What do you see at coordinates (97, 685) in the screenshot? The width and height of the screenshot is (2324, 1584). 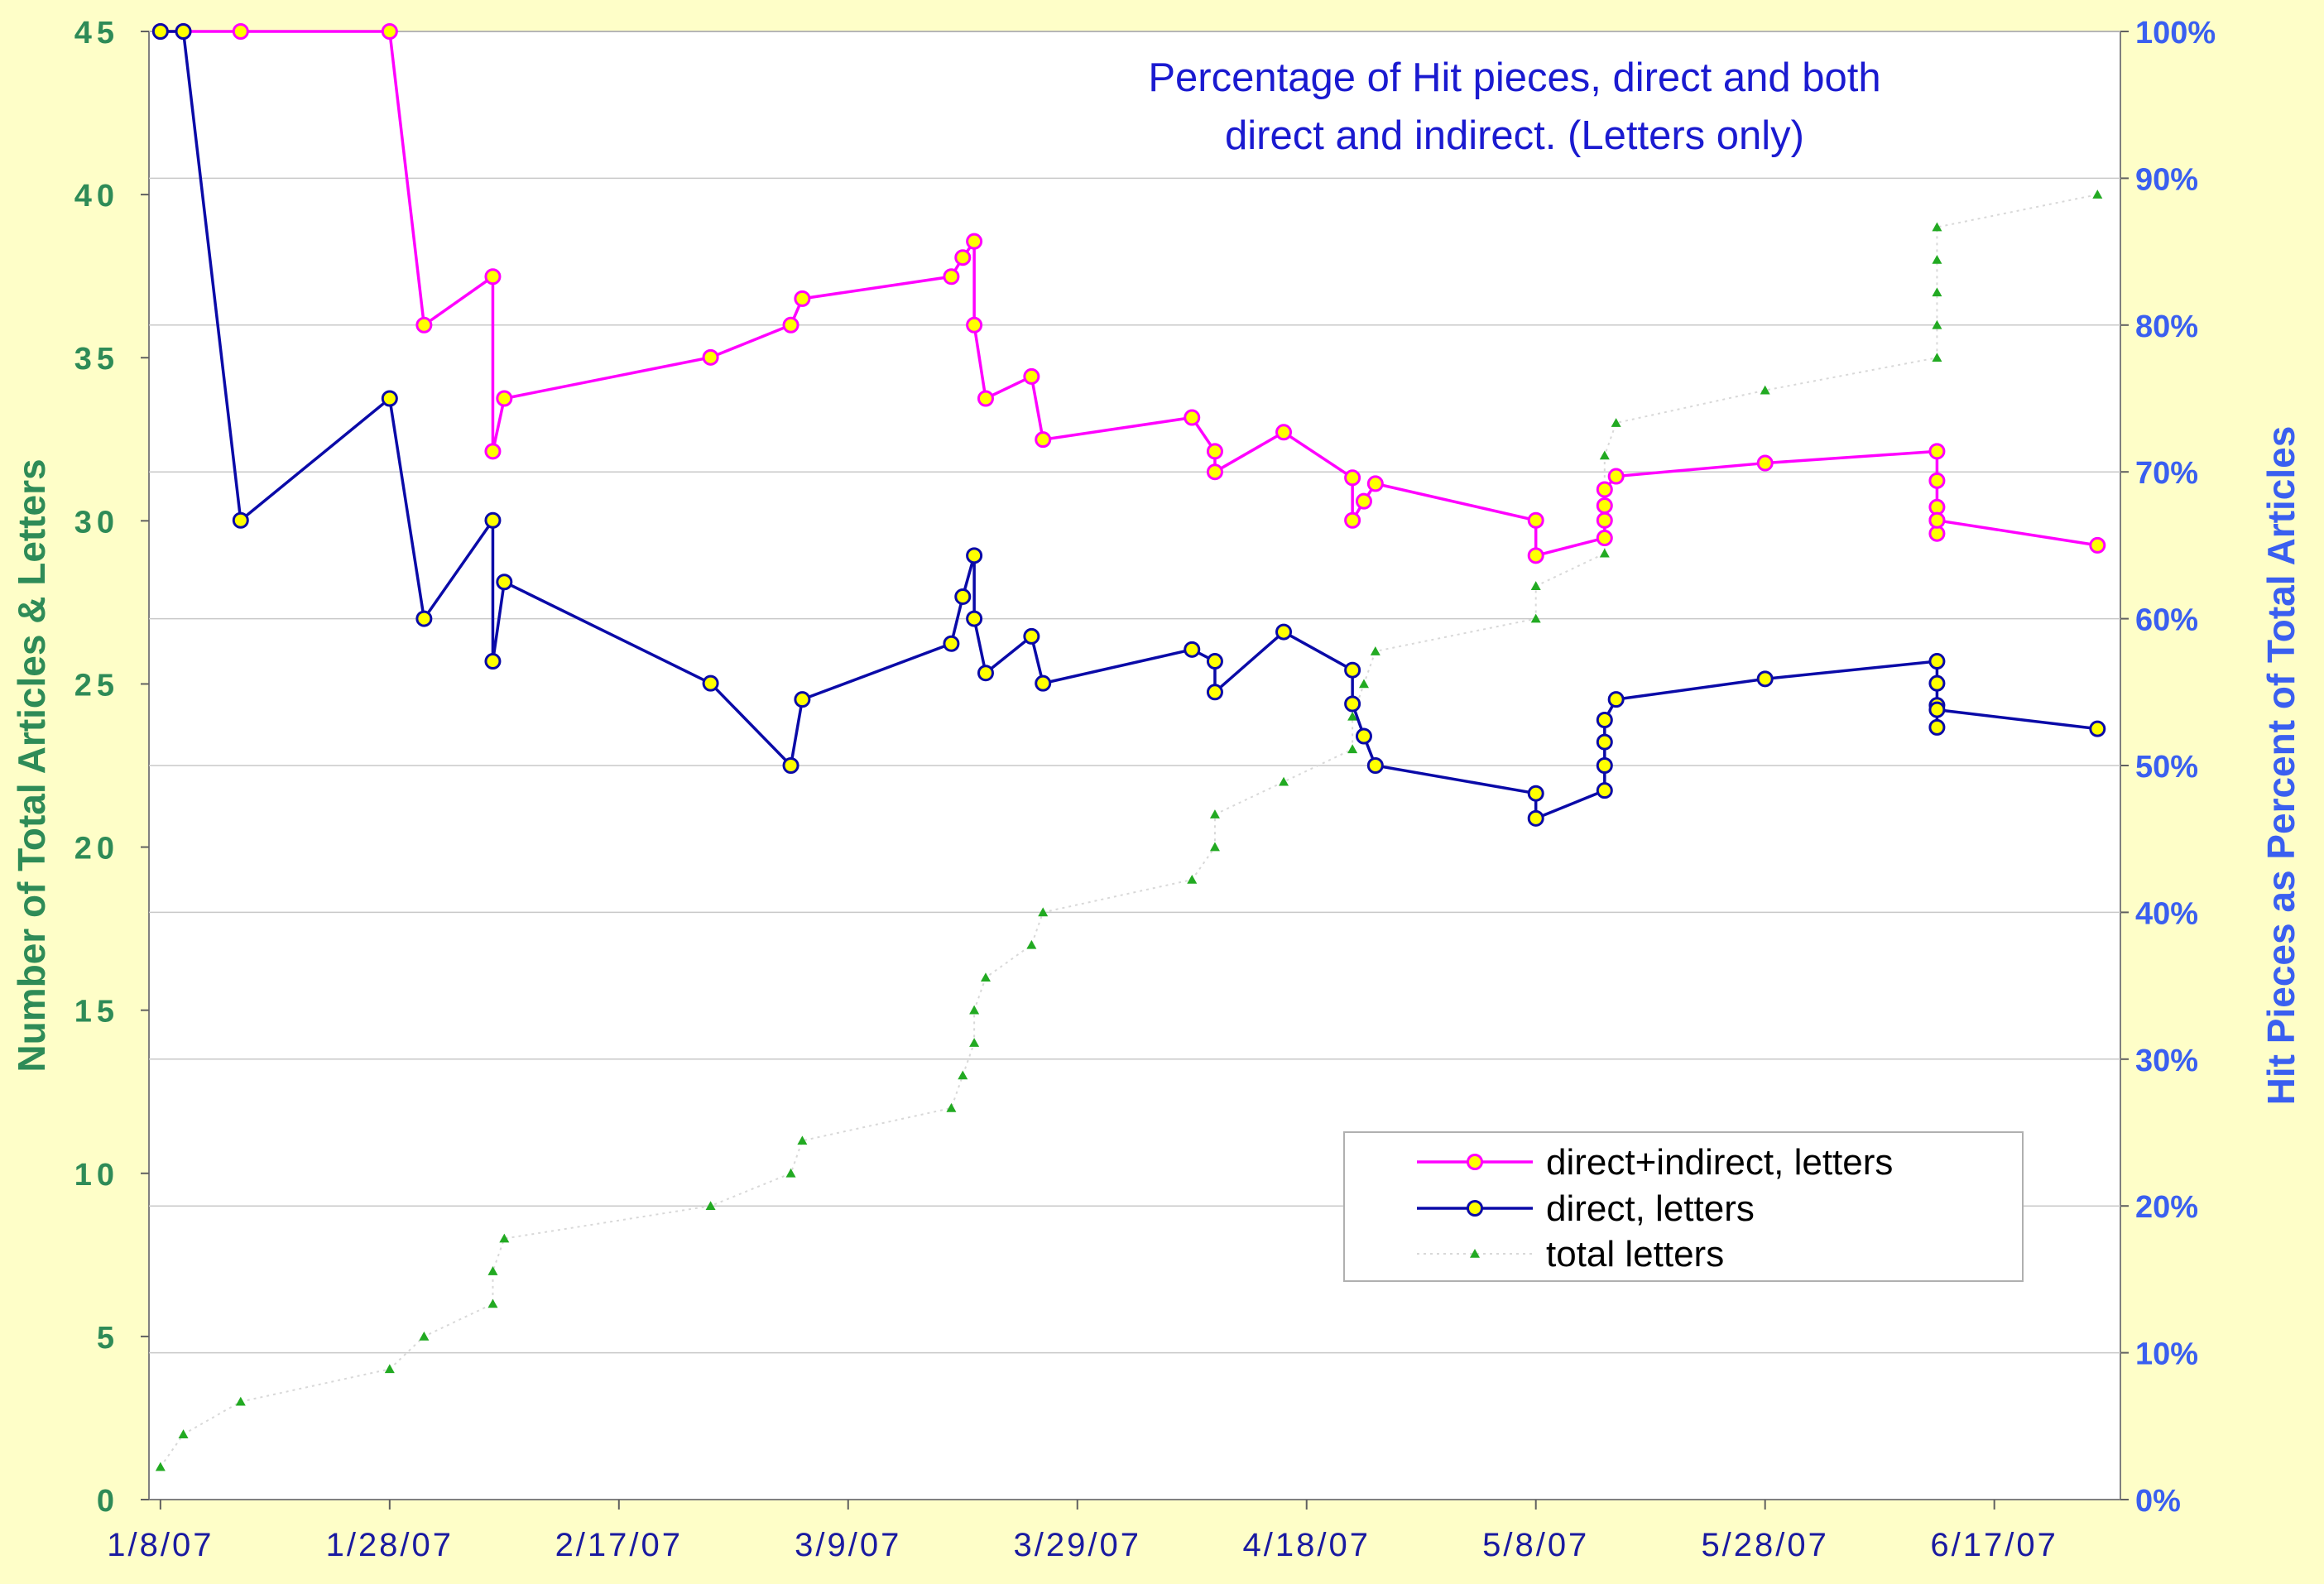 I see `left-tick-label: 25` at bounding box center [97, 685].